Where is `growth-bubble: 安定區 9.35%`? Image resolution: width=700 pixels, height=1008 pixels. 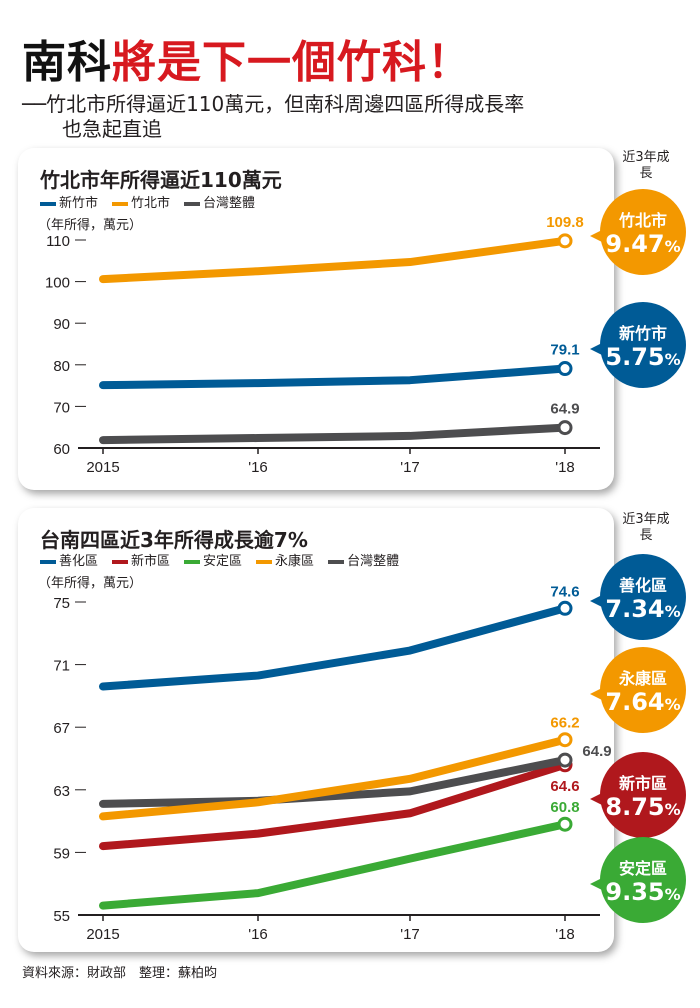 growth-bubble: 安定區 9.35% is located at coordinates (638, 880).